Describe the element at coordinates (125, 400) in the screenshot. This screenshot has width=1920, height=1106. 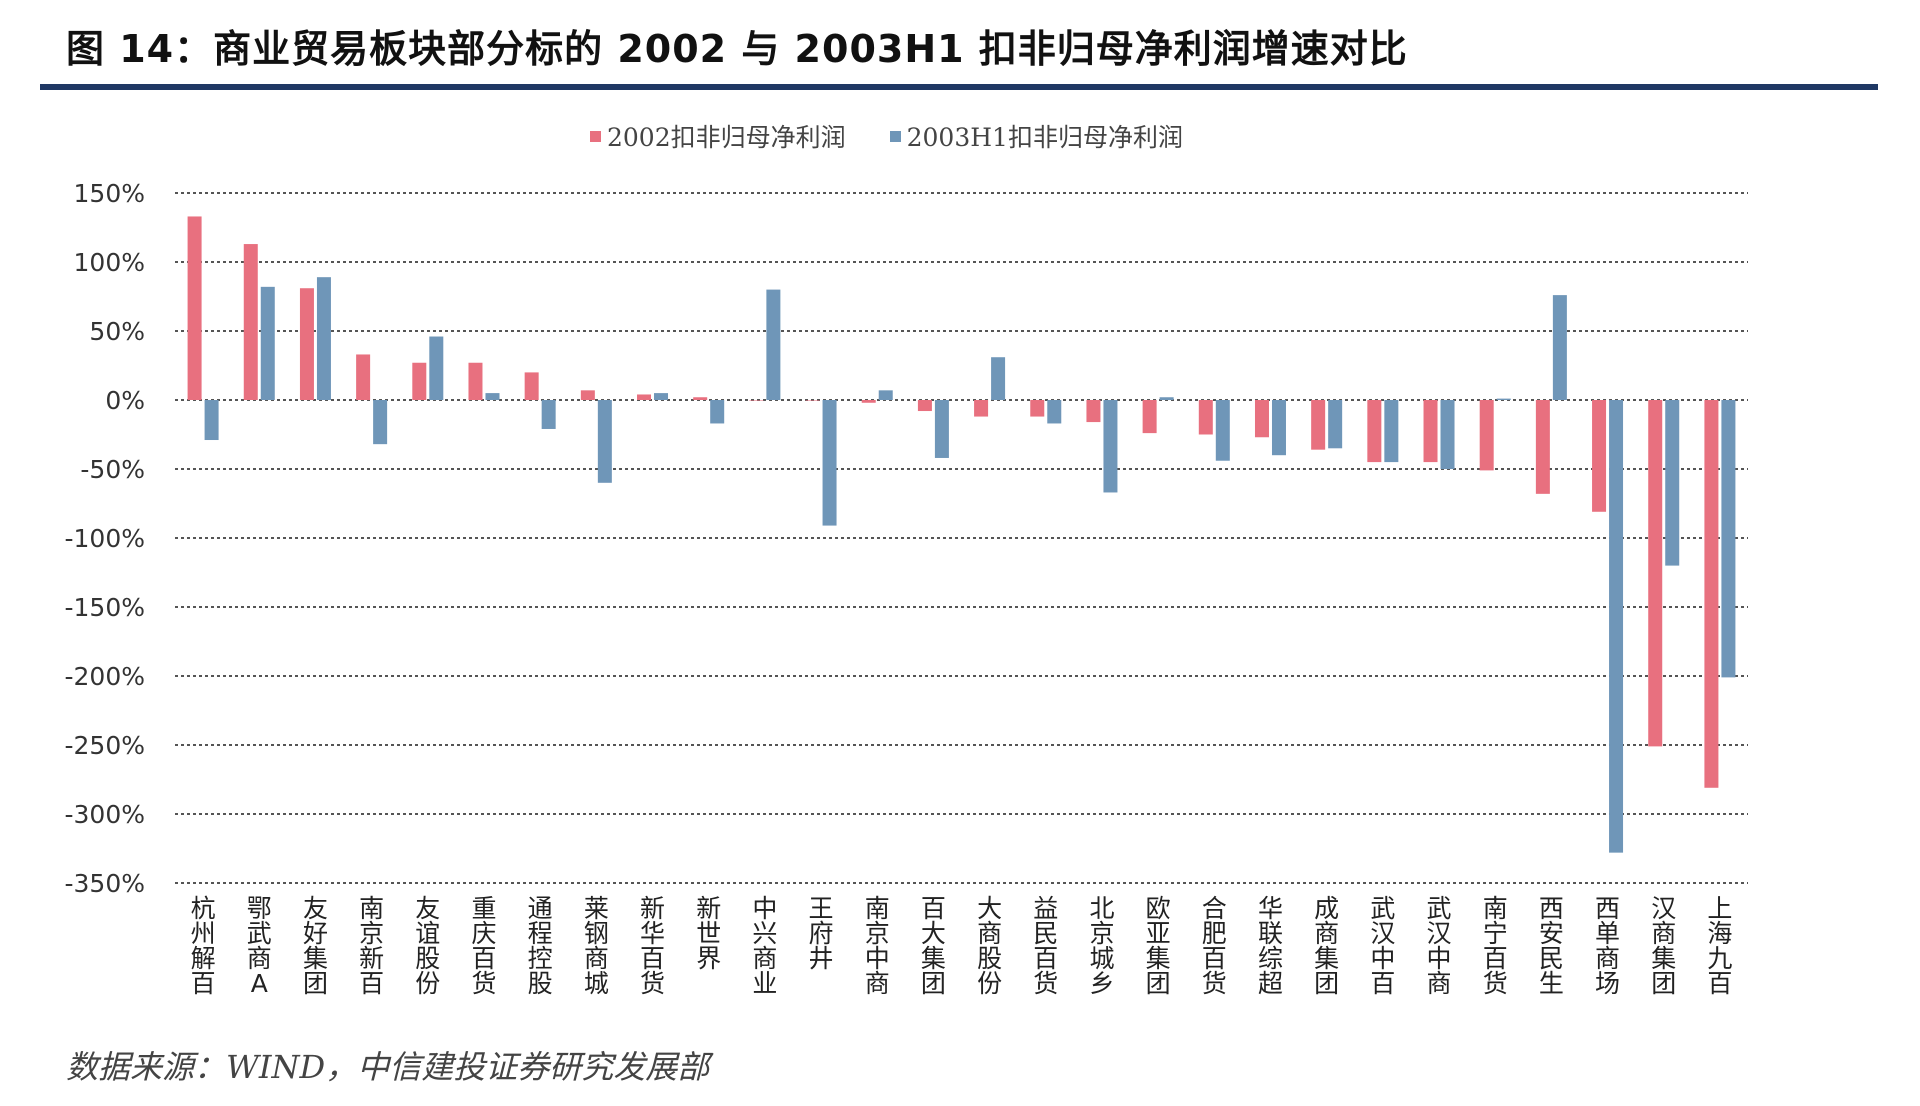
I see `y-tick-label: 0%` at that location.